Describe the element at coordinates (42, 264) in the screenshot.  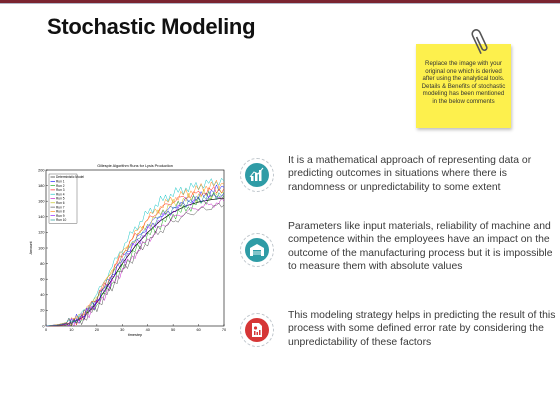
I see `y-tick-label: 80` at that location.